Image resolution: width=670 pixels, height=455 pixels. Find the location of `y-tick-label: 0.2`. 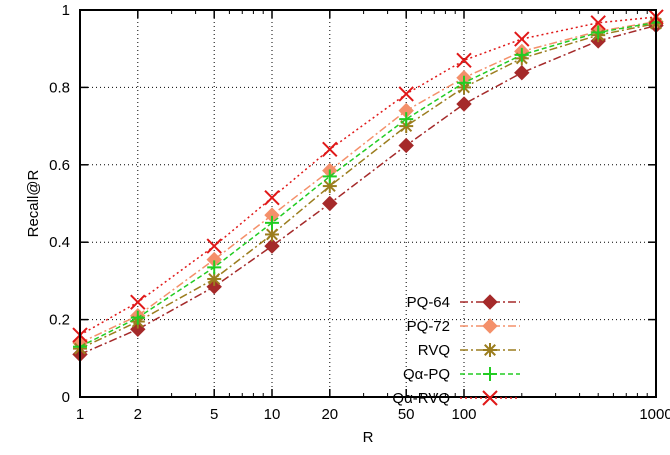

y-tick-label: 0.2 is located at coordinates (59, 320).